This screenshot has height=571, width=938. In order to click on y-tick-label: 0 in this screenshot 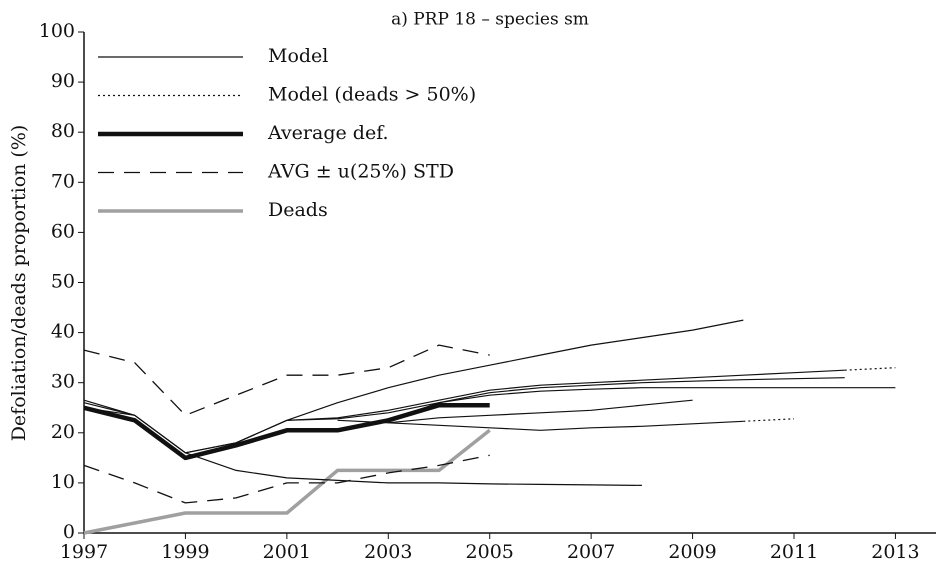, I will do `click(69, 532)`.